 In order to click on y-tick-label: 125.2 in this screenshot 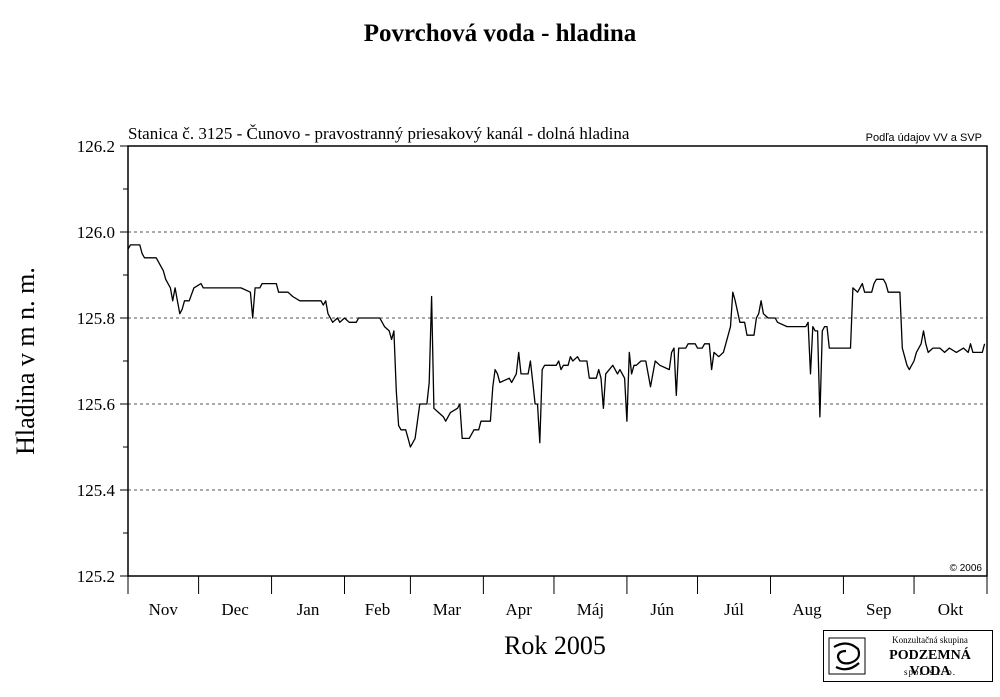, I will do `click(96, 576)`.